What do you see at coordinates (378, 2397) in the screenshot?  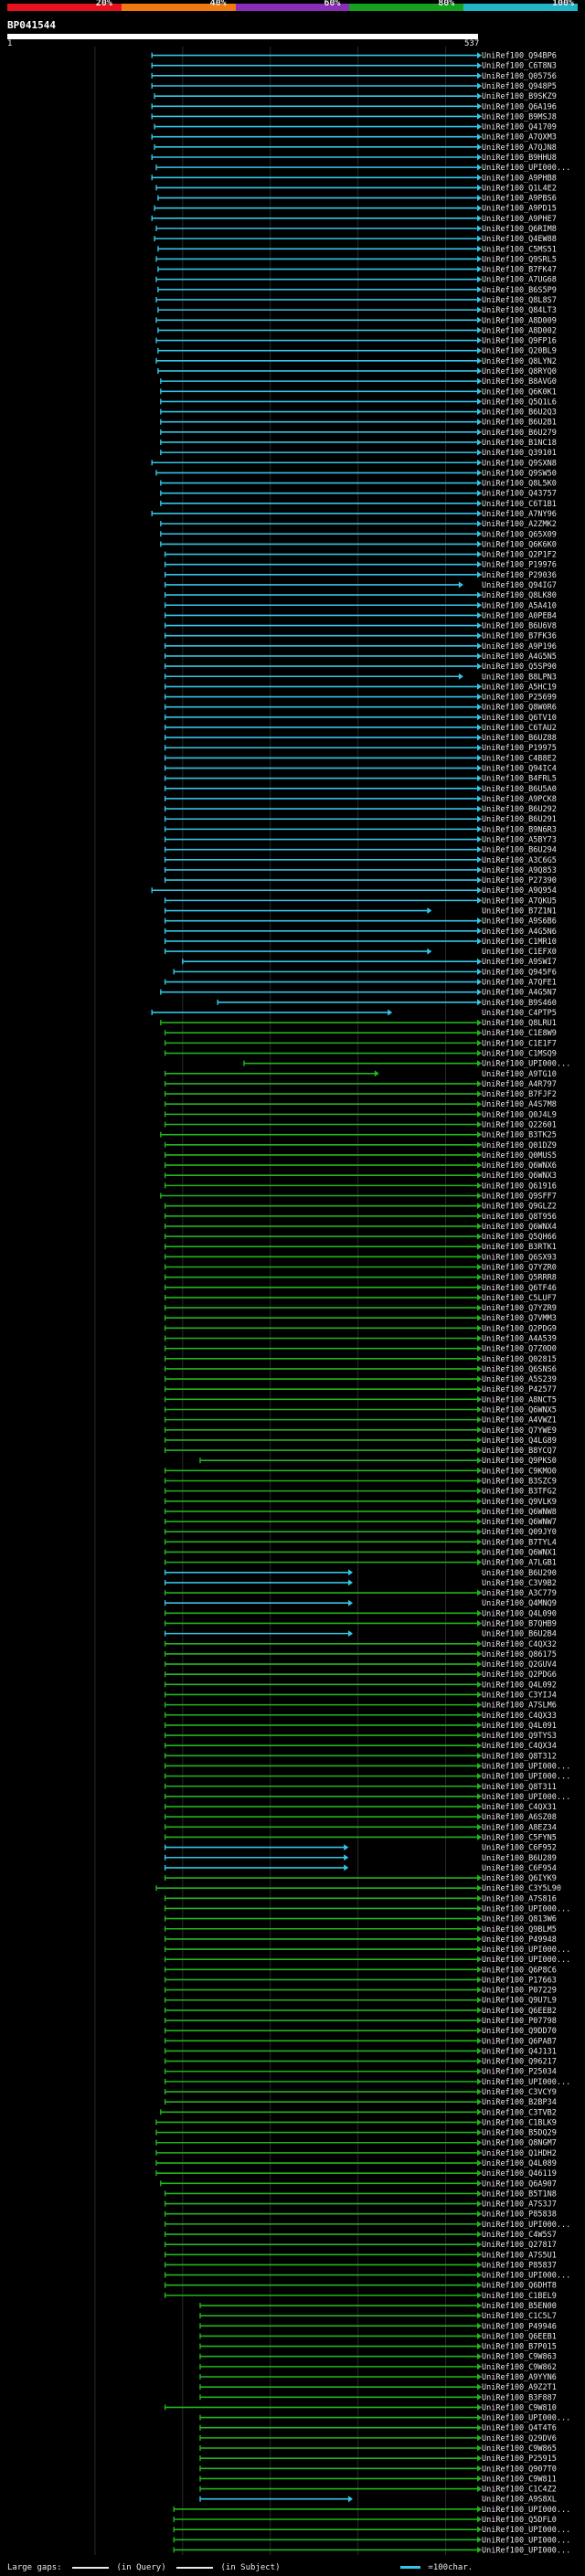 I see `hit-row: UniRef100_B3F887` at bounding box center [378, 2397].